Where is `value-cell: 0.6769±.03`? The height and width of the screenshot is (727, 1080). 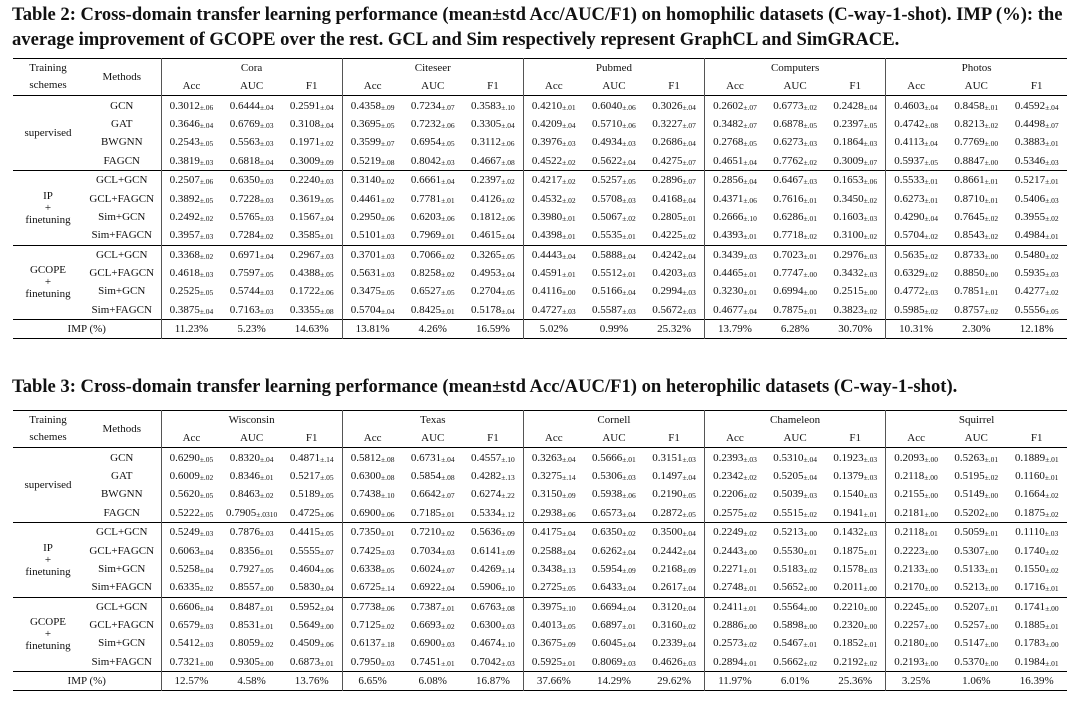 value-cell: 0.6769±.03 is located at coordinates (251, 124).